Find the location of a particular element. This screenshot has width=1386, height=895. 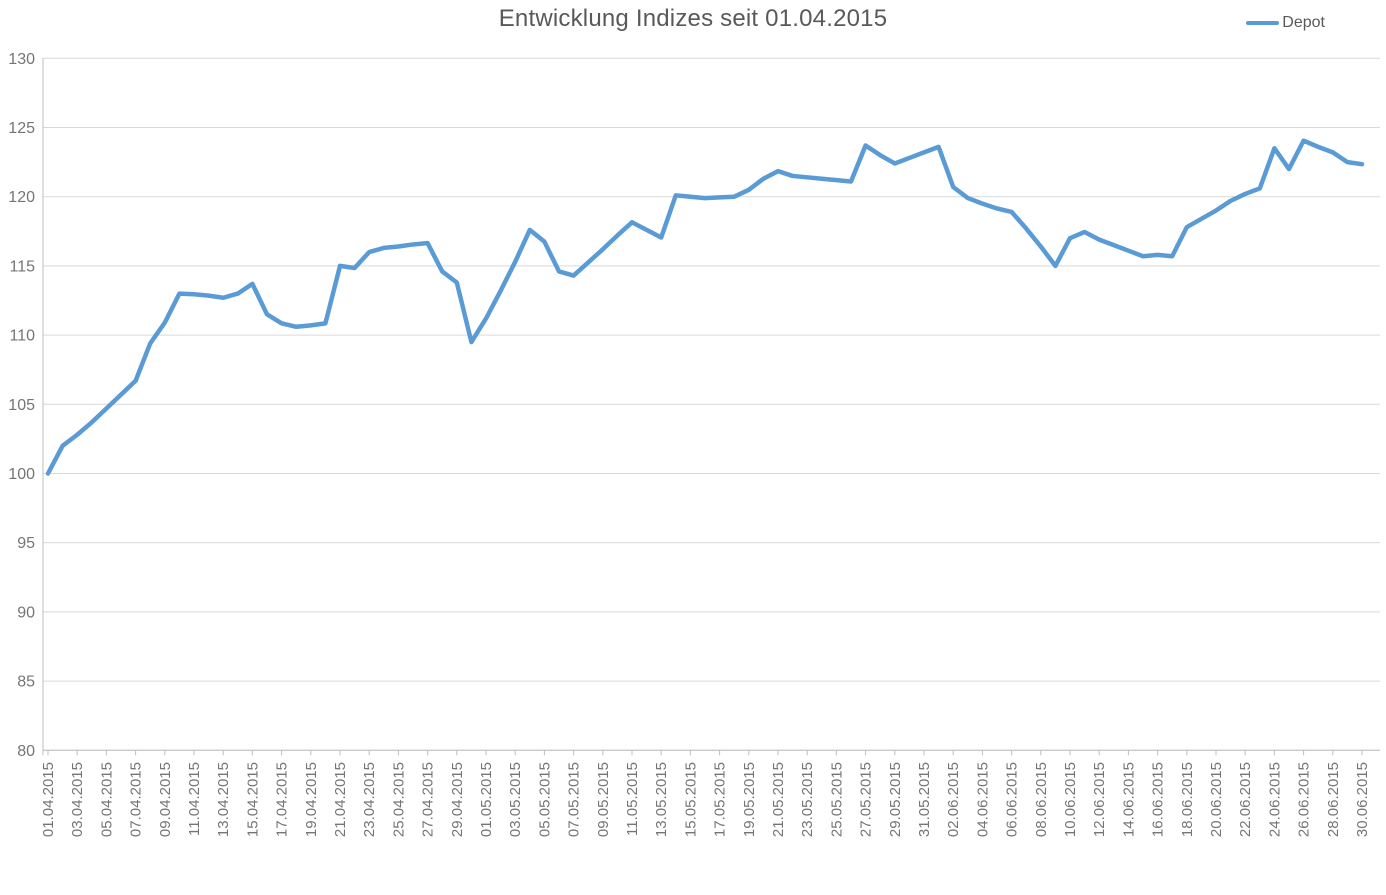

svg-text: 18.06.2015 is located at coordinates (1187, 799).